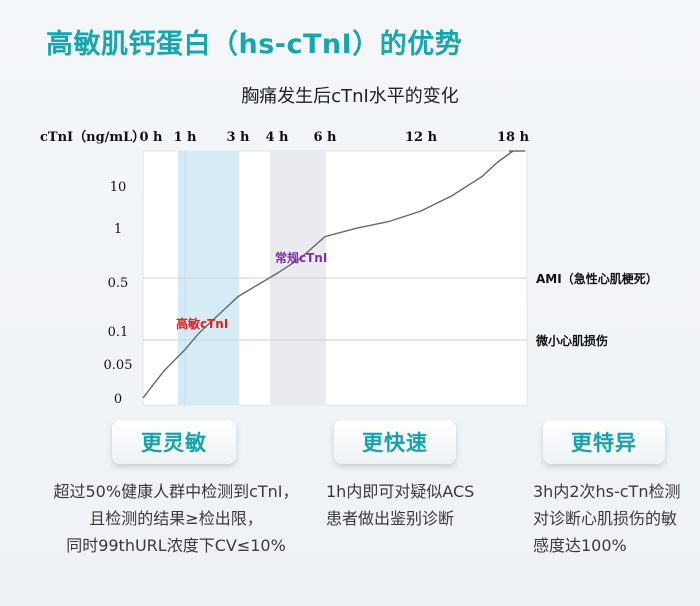 This screenshot has width=700, height=606. I want to click on reference-line-label-0: AMI（急性心肌梗死）, so click(597, 278).